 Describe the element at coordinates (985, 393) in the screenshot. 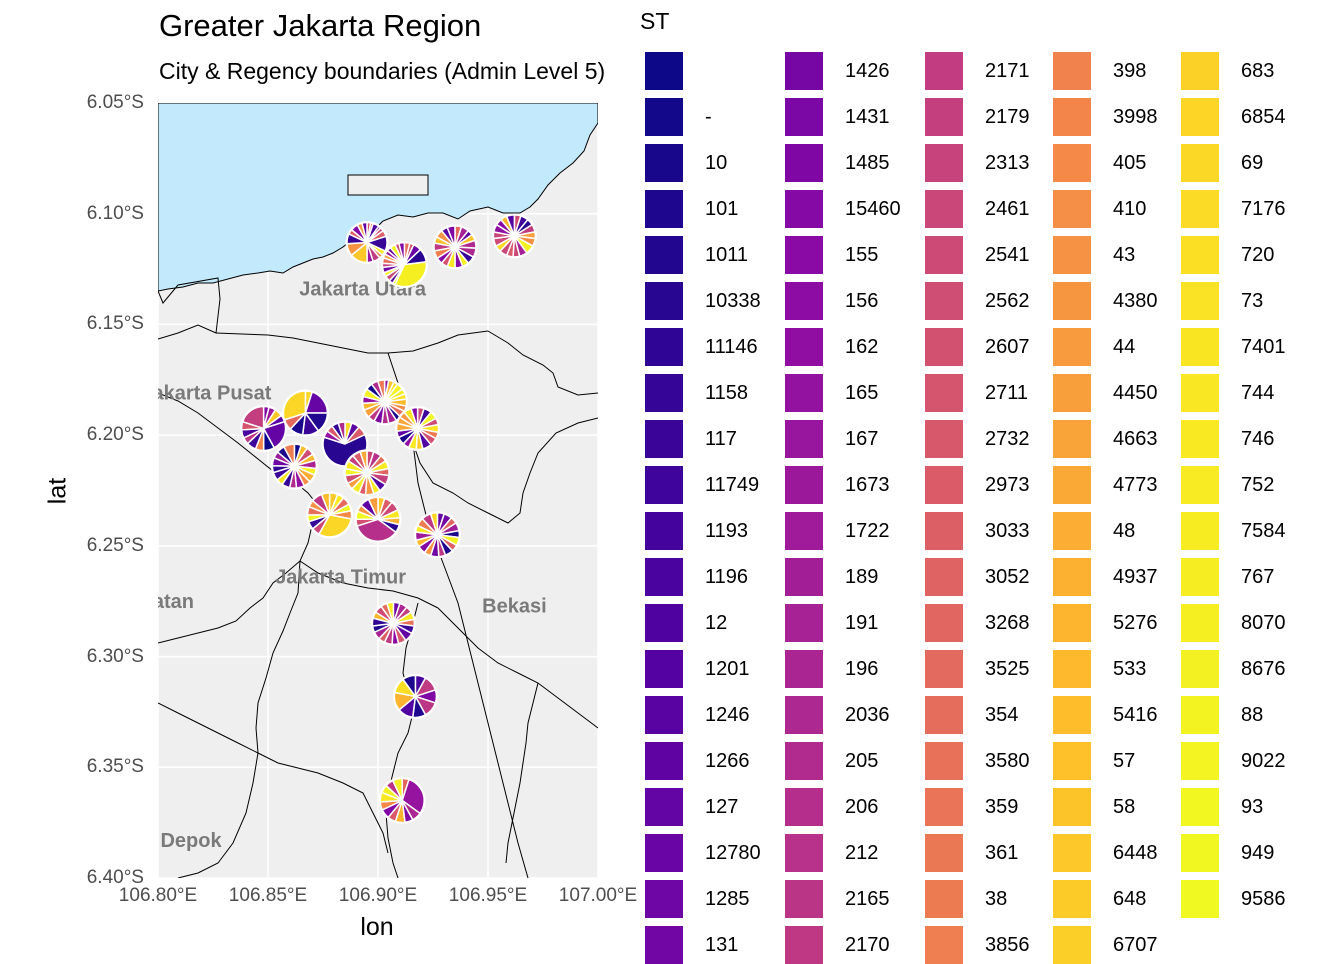

I see `legend-item: 2711` at that location.